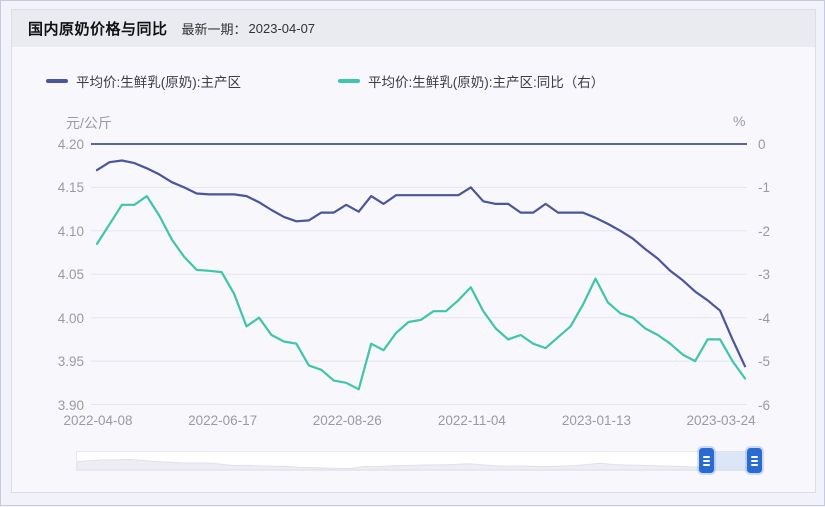 This screenshot has height=507, width=825. I want to click on y-axis-tick-left: 4.20, so click(70, 144).